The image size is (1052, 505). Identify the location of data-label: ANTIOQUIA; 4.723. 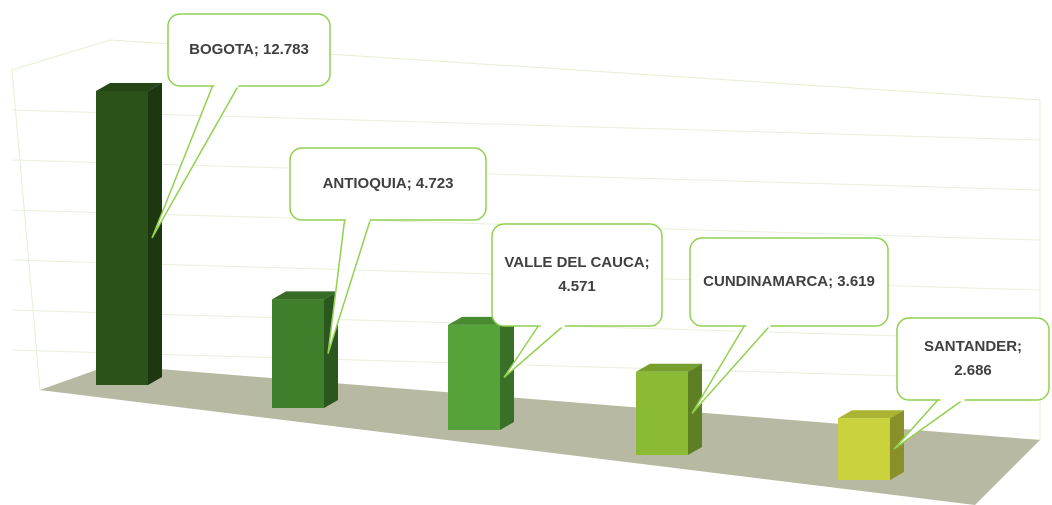
(388, 183).